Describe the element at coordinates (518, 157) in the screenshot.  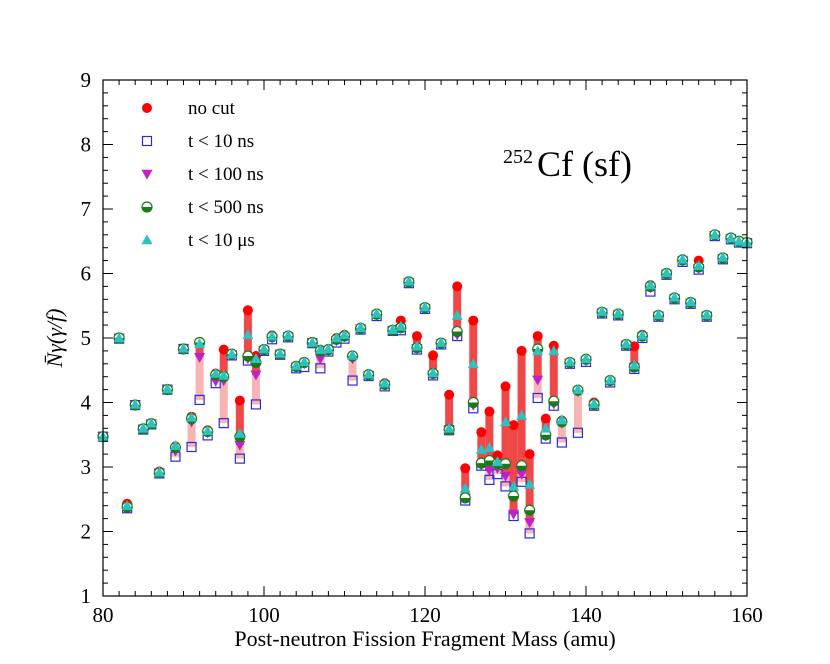
I see `nuclide-mass-number: 252` at that location.